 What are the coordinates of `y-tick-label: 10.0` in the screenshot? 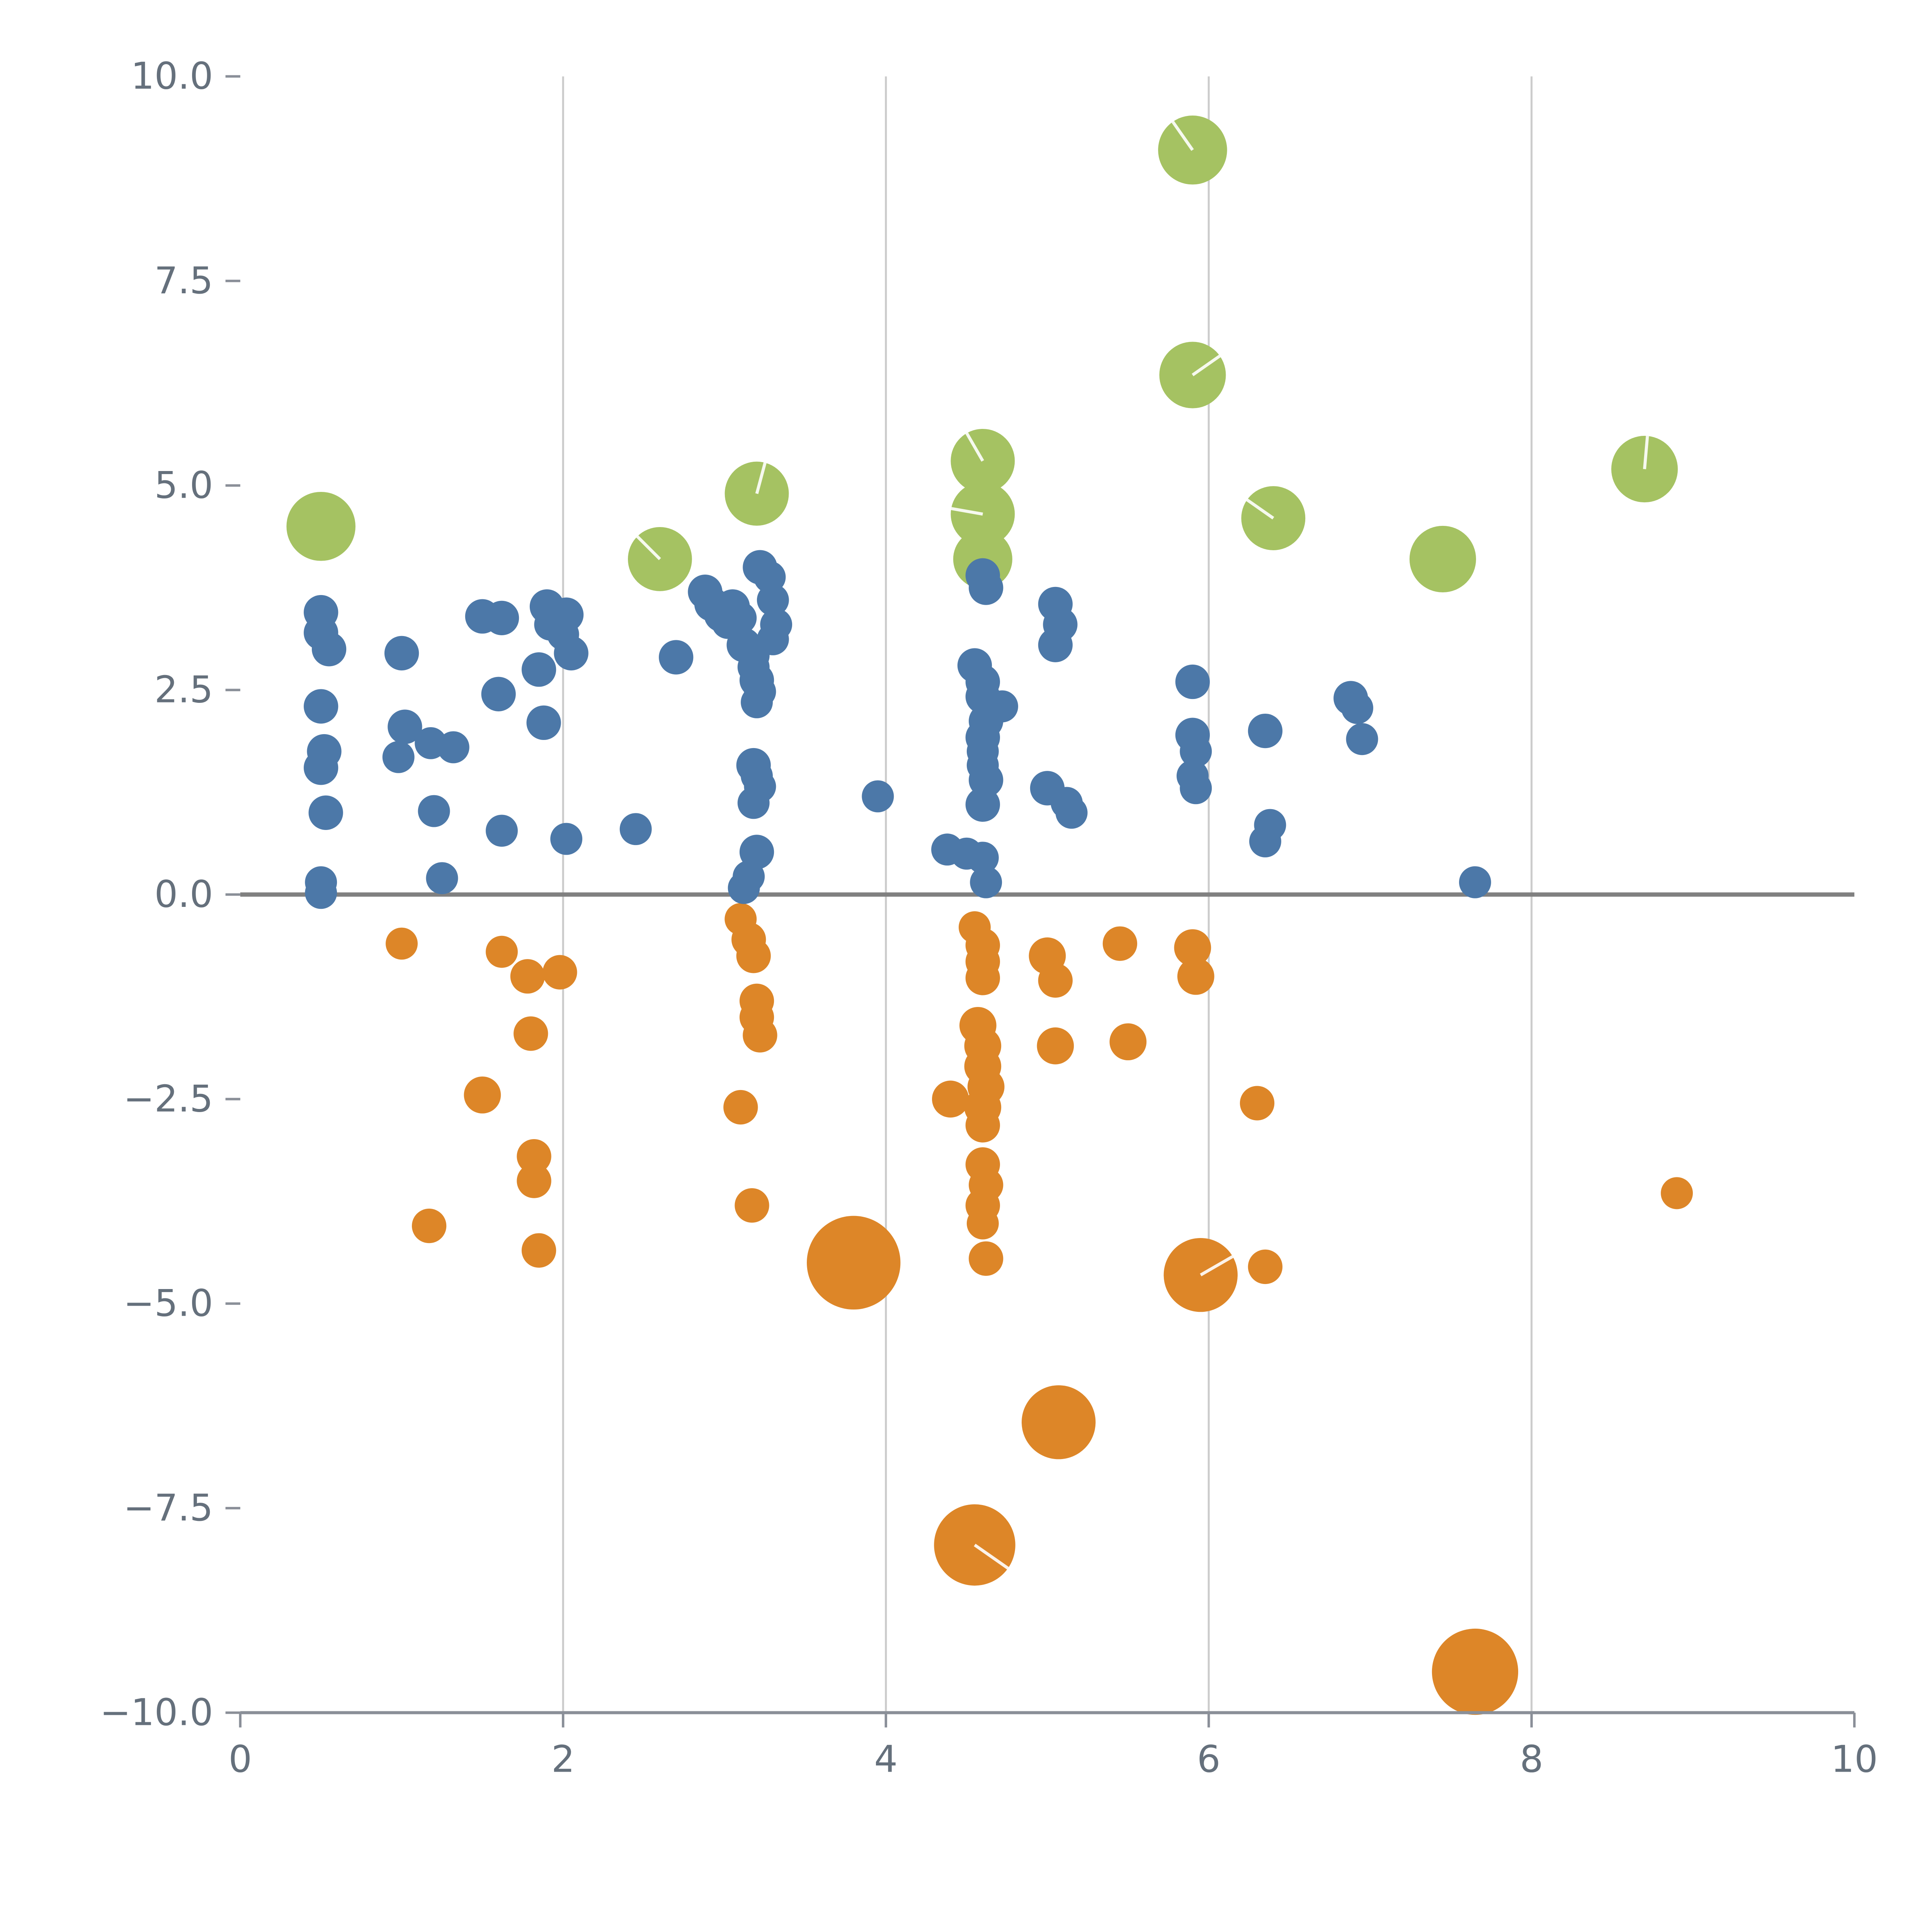 It's located at (172, 76).